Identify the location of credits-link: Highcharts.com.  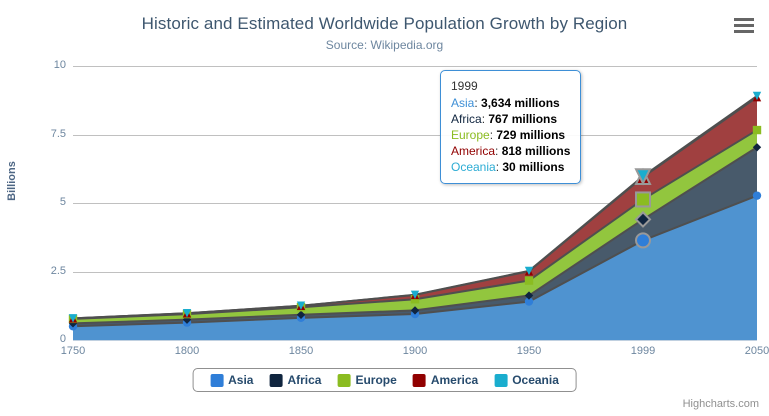
(720, 404).